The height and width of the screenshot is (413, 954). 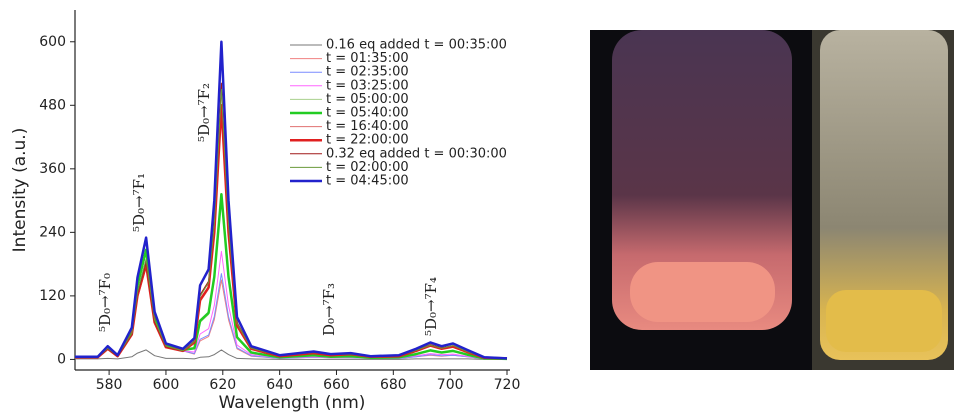 What do you see at coordinates (166, 385) in the screenshot?
I see `x-tick-label: 600` at bounding box center [166, 385].